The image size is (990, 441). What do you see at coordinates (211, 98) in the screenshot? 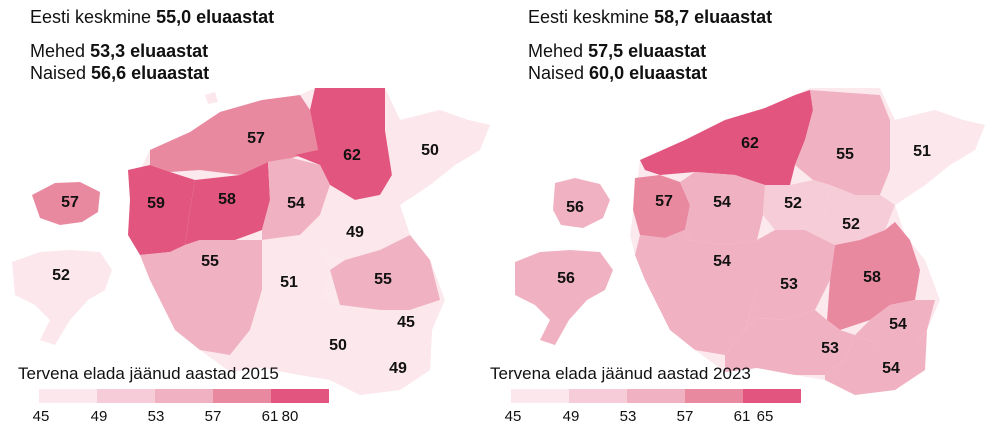
I see `island-small` at bounding box center [211, 98].